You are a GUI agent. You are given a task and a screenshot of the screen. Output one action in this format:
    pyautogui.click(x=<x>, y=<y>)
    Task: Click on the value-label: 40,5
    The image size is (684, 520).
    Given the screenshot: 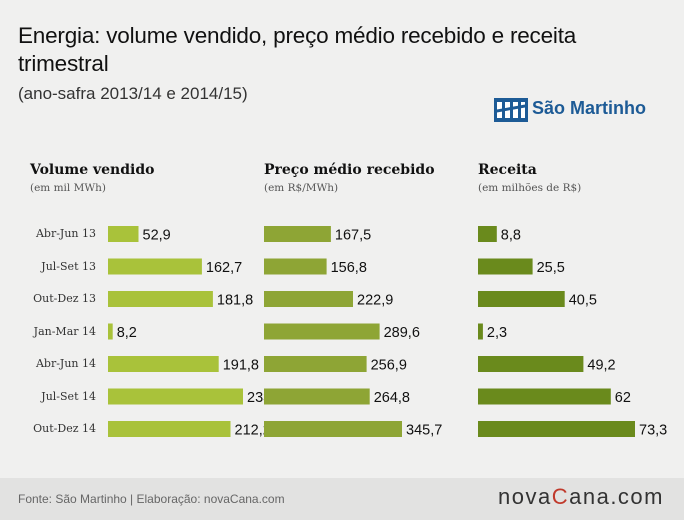 What is the action you would take?
    pyautogui.click(x=583, y=301)
    